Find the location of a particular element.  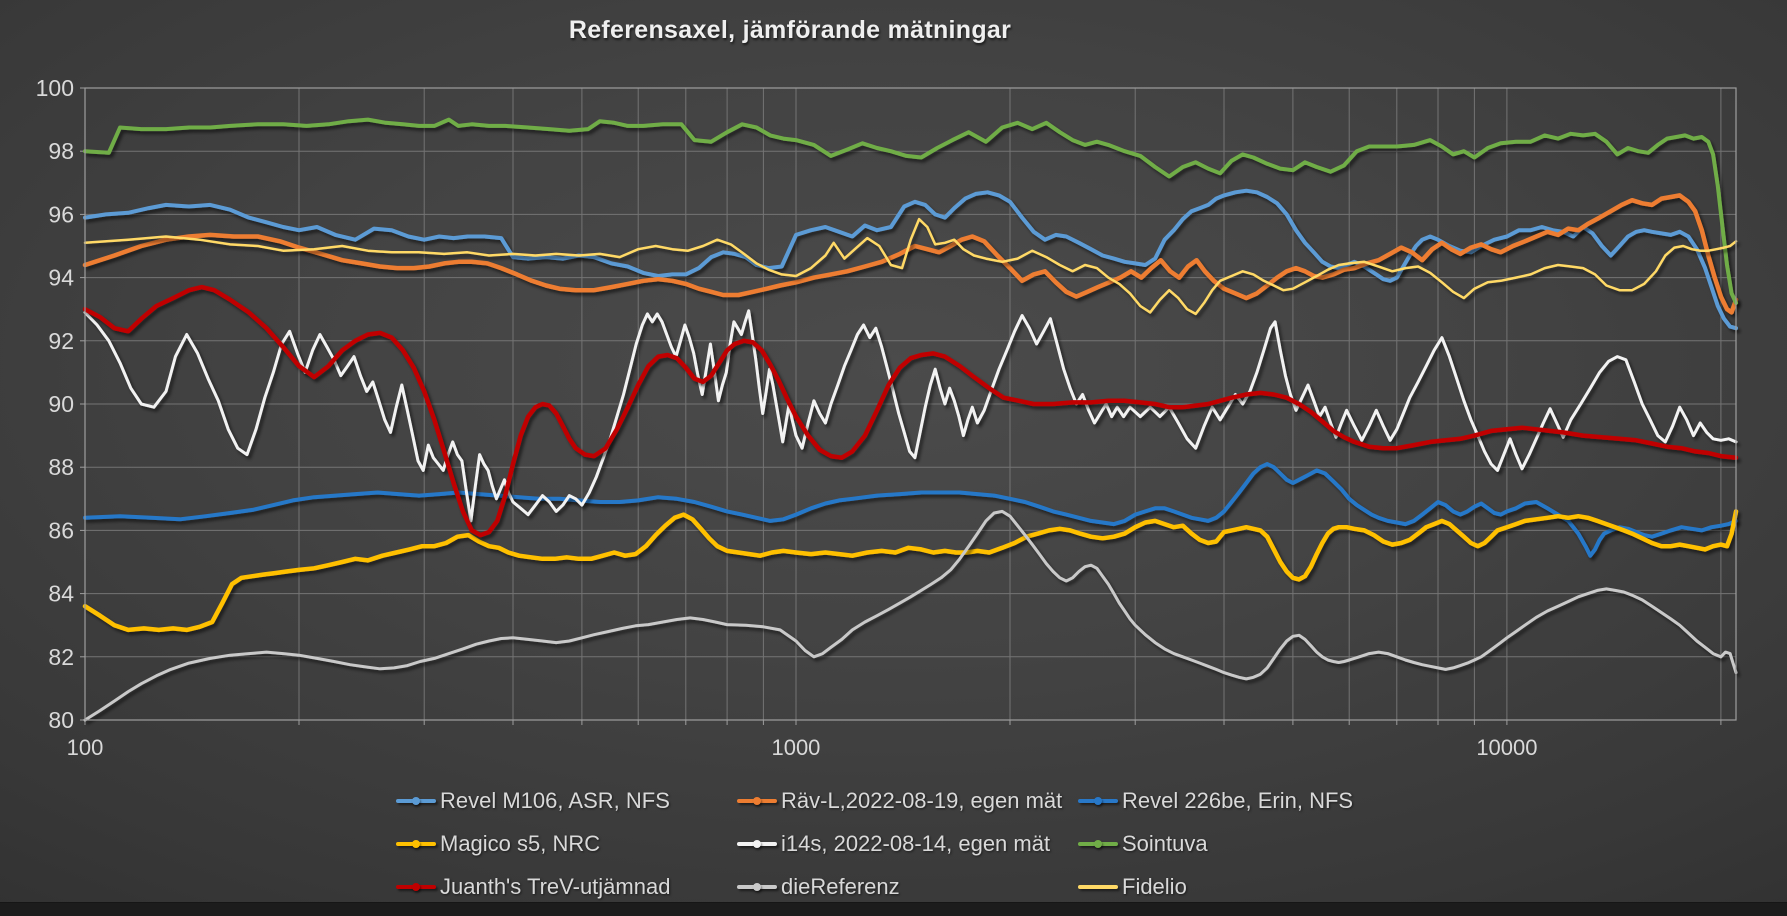

legend-label: Räv-L,2022-08-19, egen mät is located at coordinates (922, 800).